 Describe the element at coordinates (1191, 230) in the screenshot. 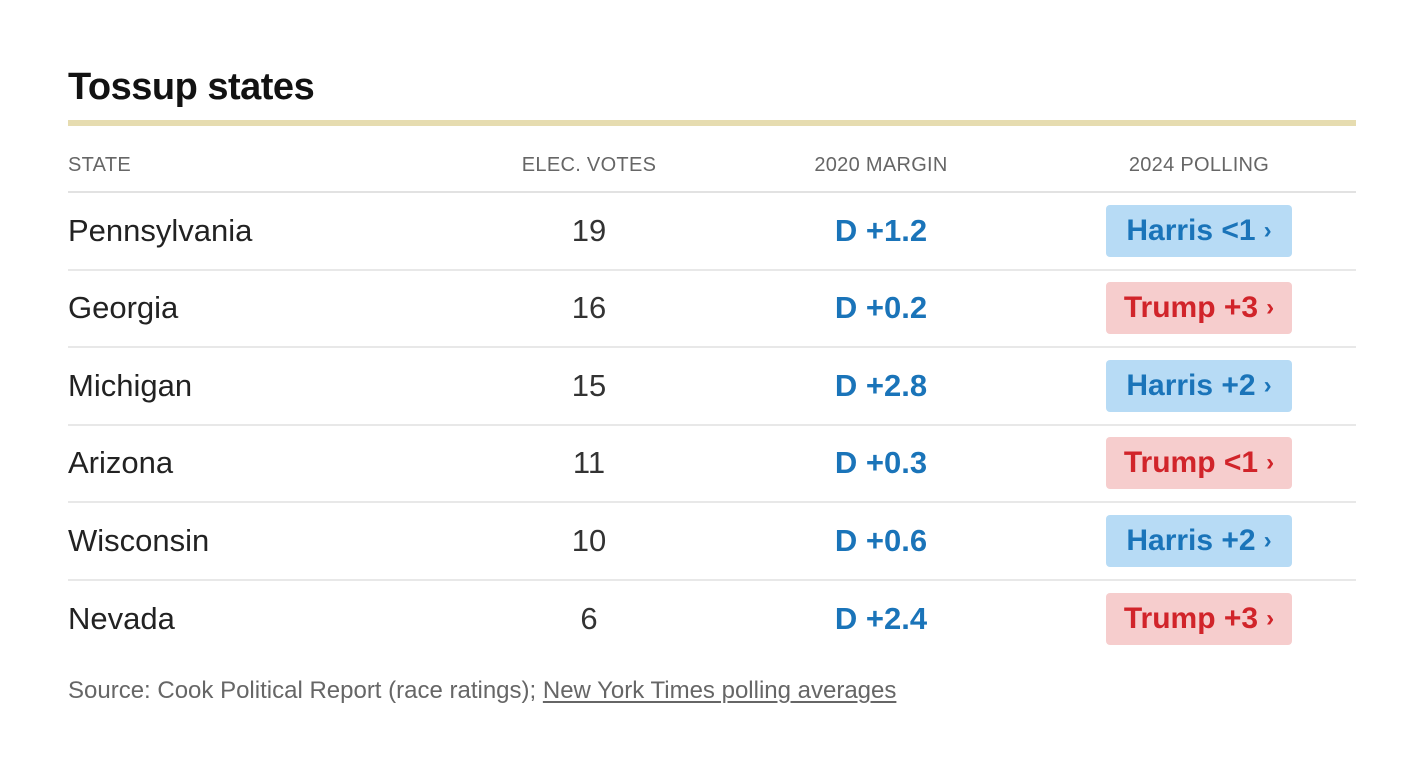

I see `polling-value: Harris <1` at that location.